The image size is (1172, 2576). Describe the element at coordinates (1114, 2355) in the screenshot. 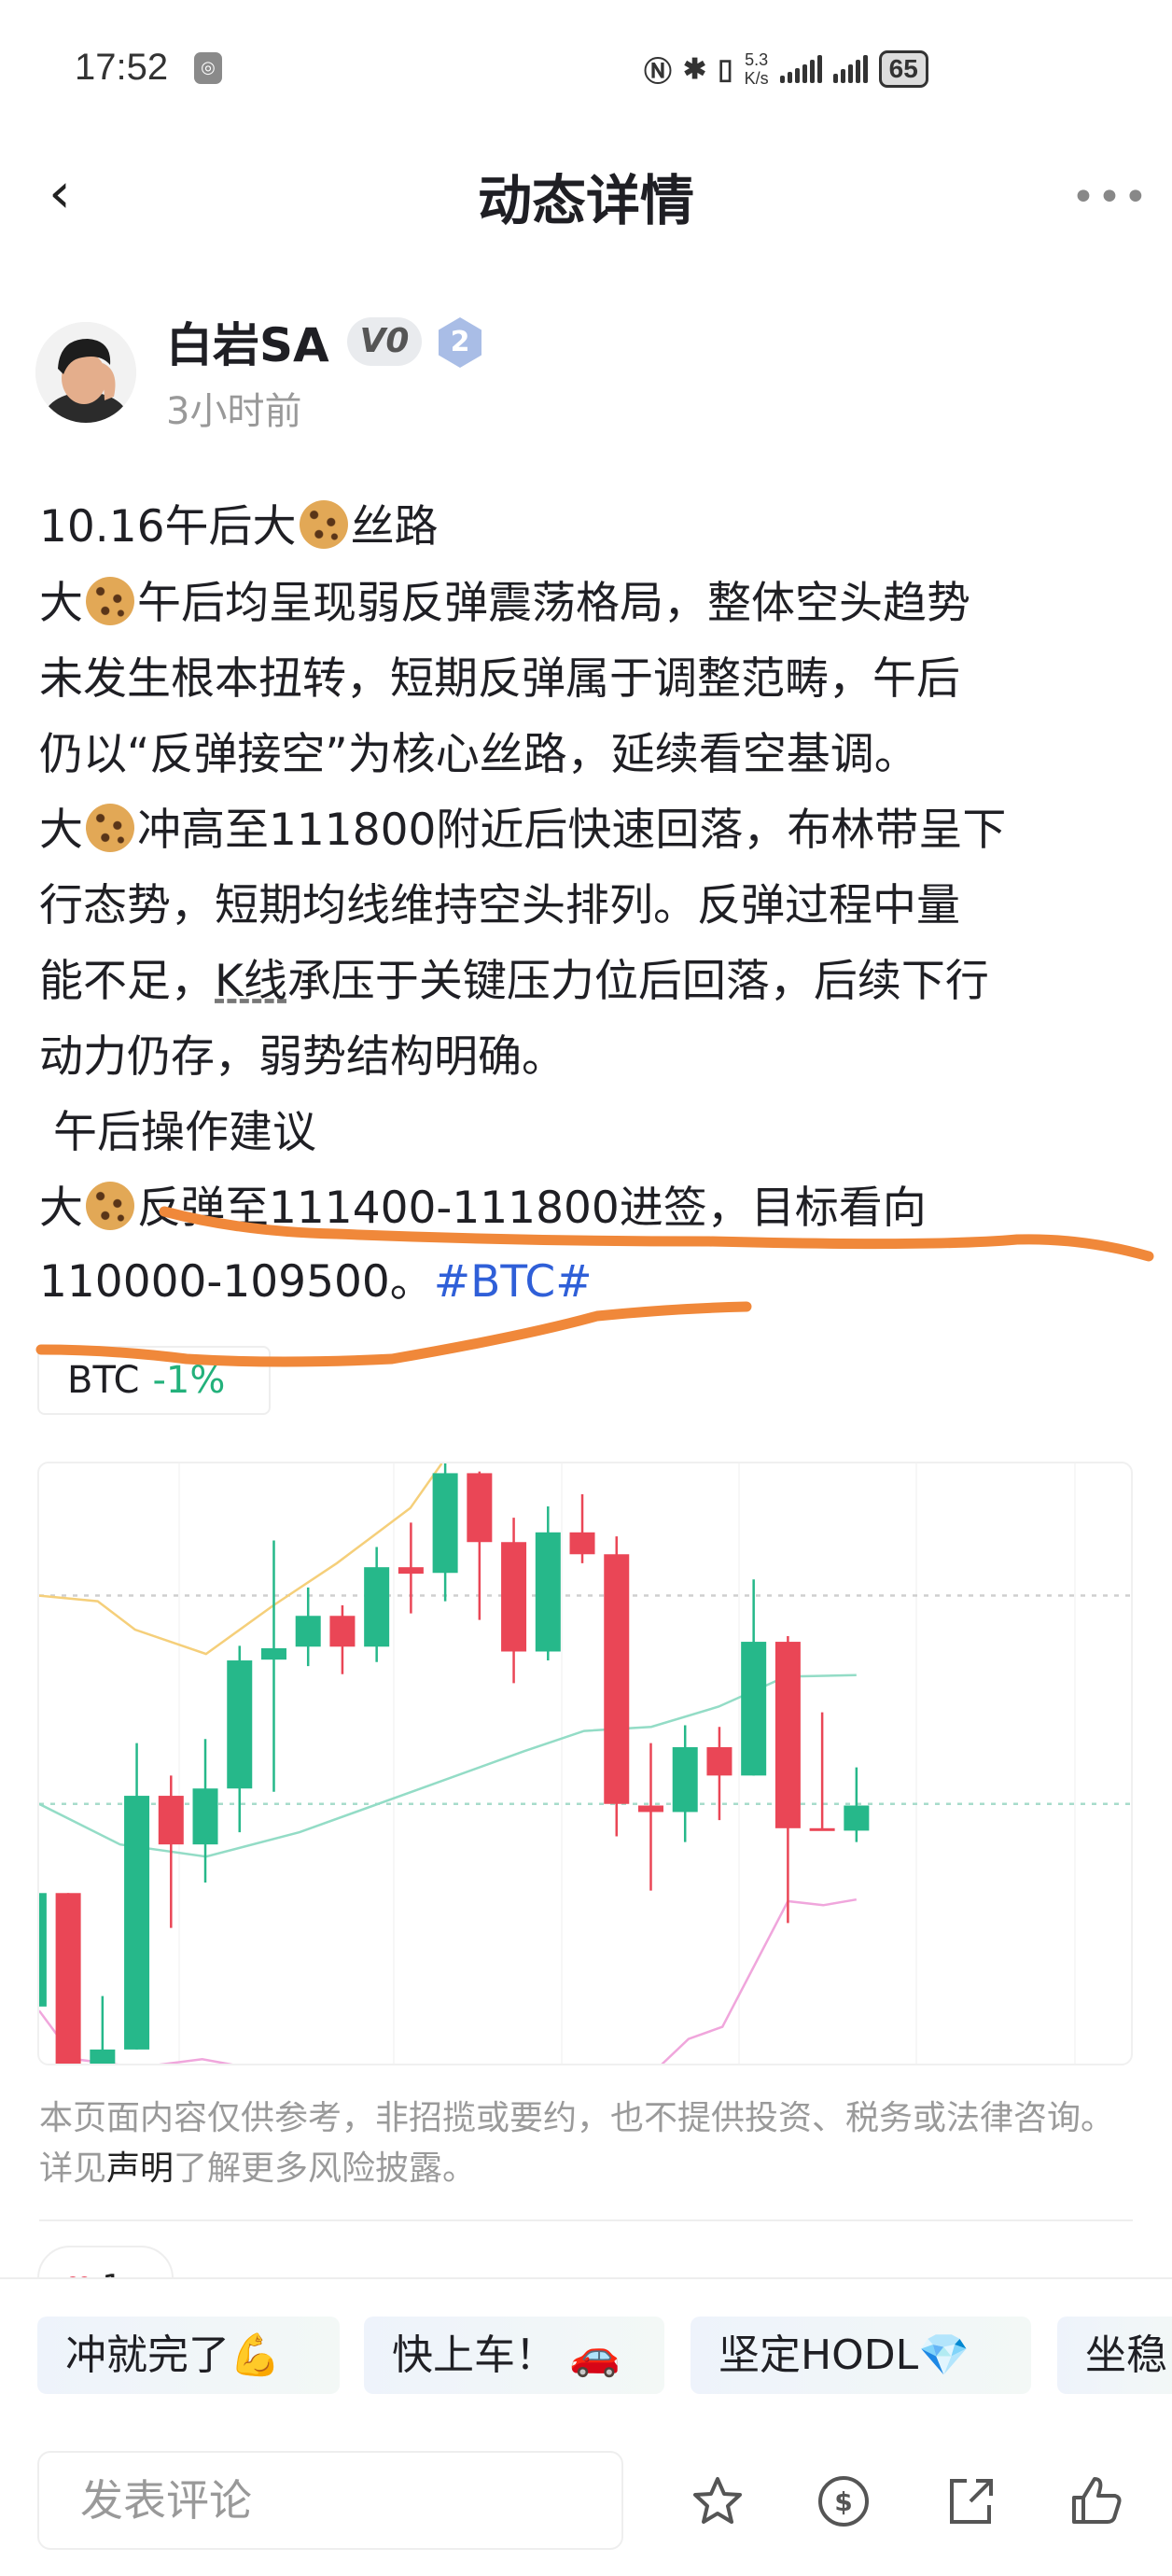

I see `quick-reply-chip: 坐稳` at that location.